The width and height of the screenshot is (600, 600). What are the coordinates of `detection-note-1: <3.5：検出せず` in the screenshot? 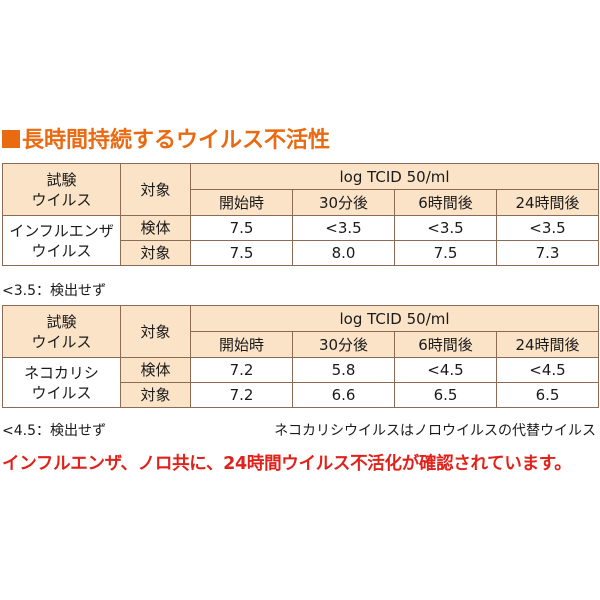 It's located at (54, 291).